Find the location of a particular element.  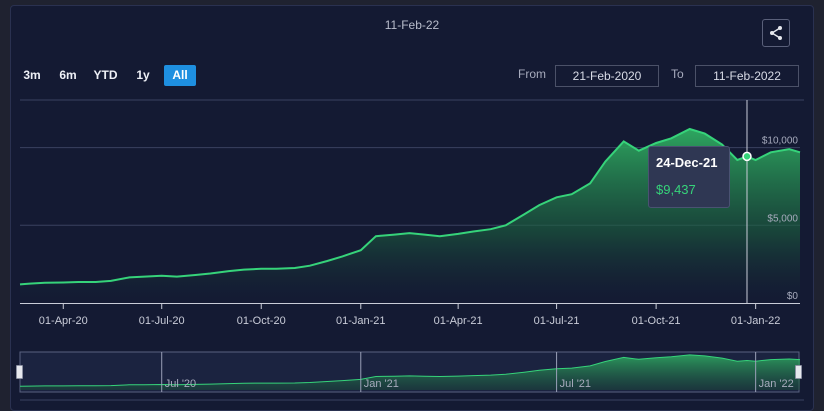

y-tick-label: $10,000 is located at coordinates (780, 141).